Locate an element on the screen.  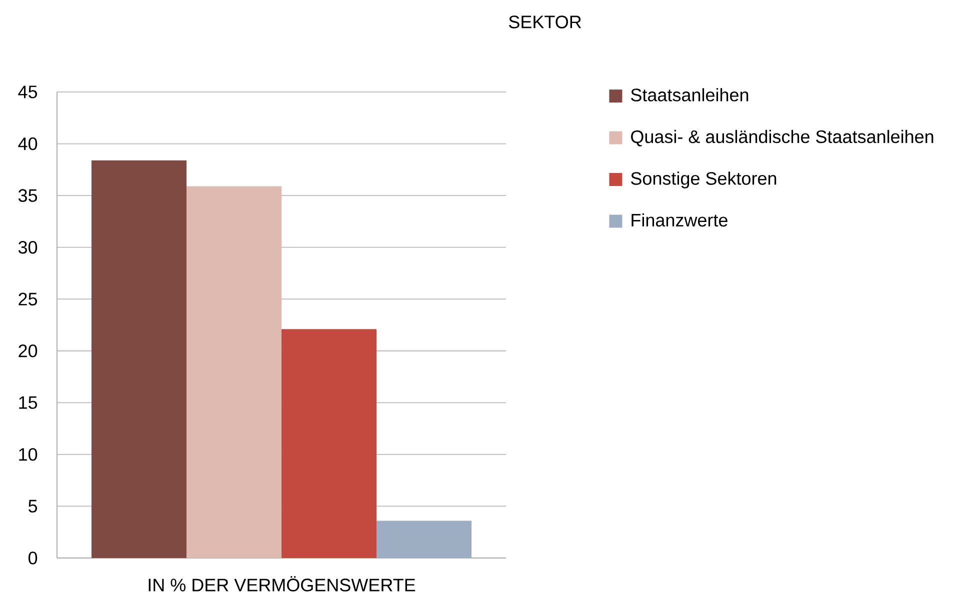
legend-label: Staatsanleihen is located at coordinates (689, 95).